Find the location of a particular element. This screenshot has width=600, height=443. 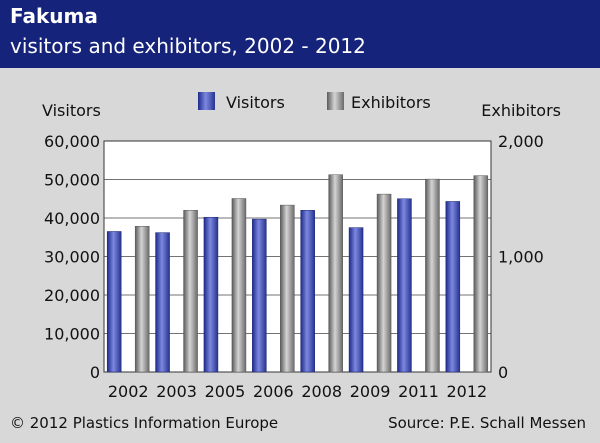

legend: Visitors Exhibitors is located at coordinates (314, 102).